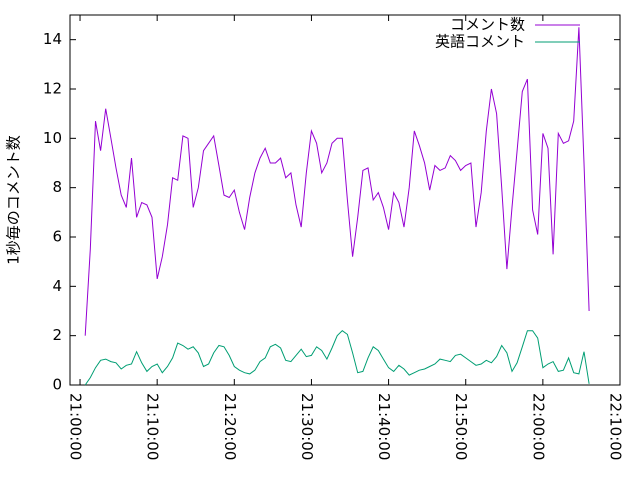 This screenshot has width=640, height=480. What do you see at coordinates (76, 426) in the screenshot?
I see `x-tick-label: 21:00:00` at bounding box center [76, 426].